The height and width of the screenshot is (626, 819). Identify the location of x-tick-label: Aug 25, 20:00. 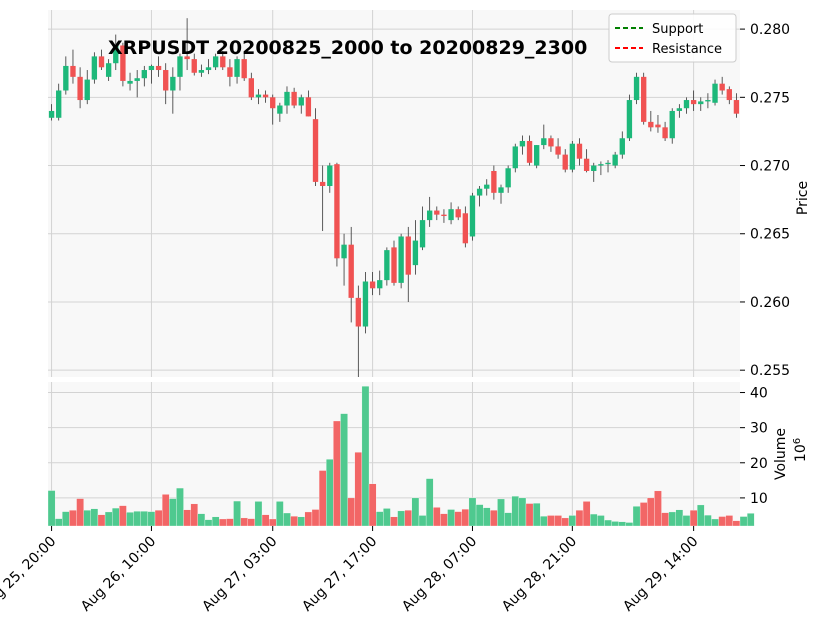
(29, 574).